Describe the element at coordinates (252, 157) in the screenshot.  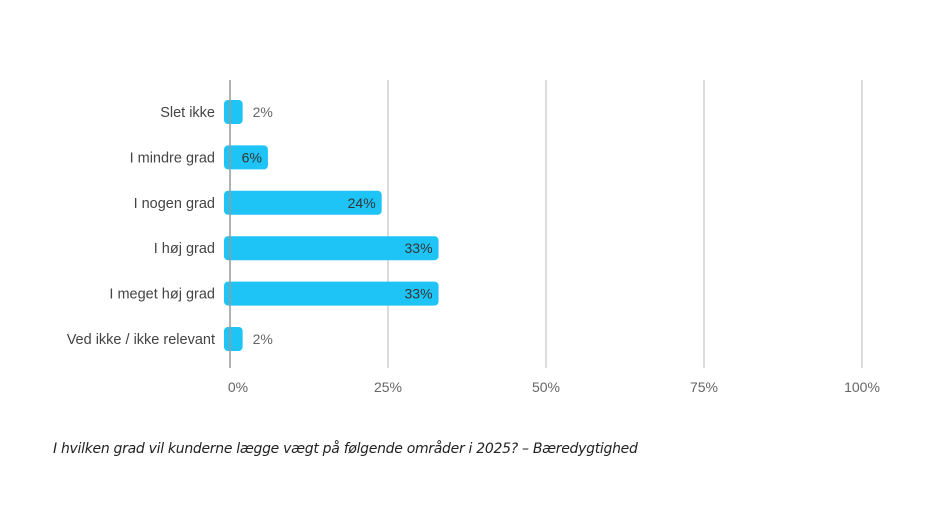
I see `data-label: 6%` at that location.